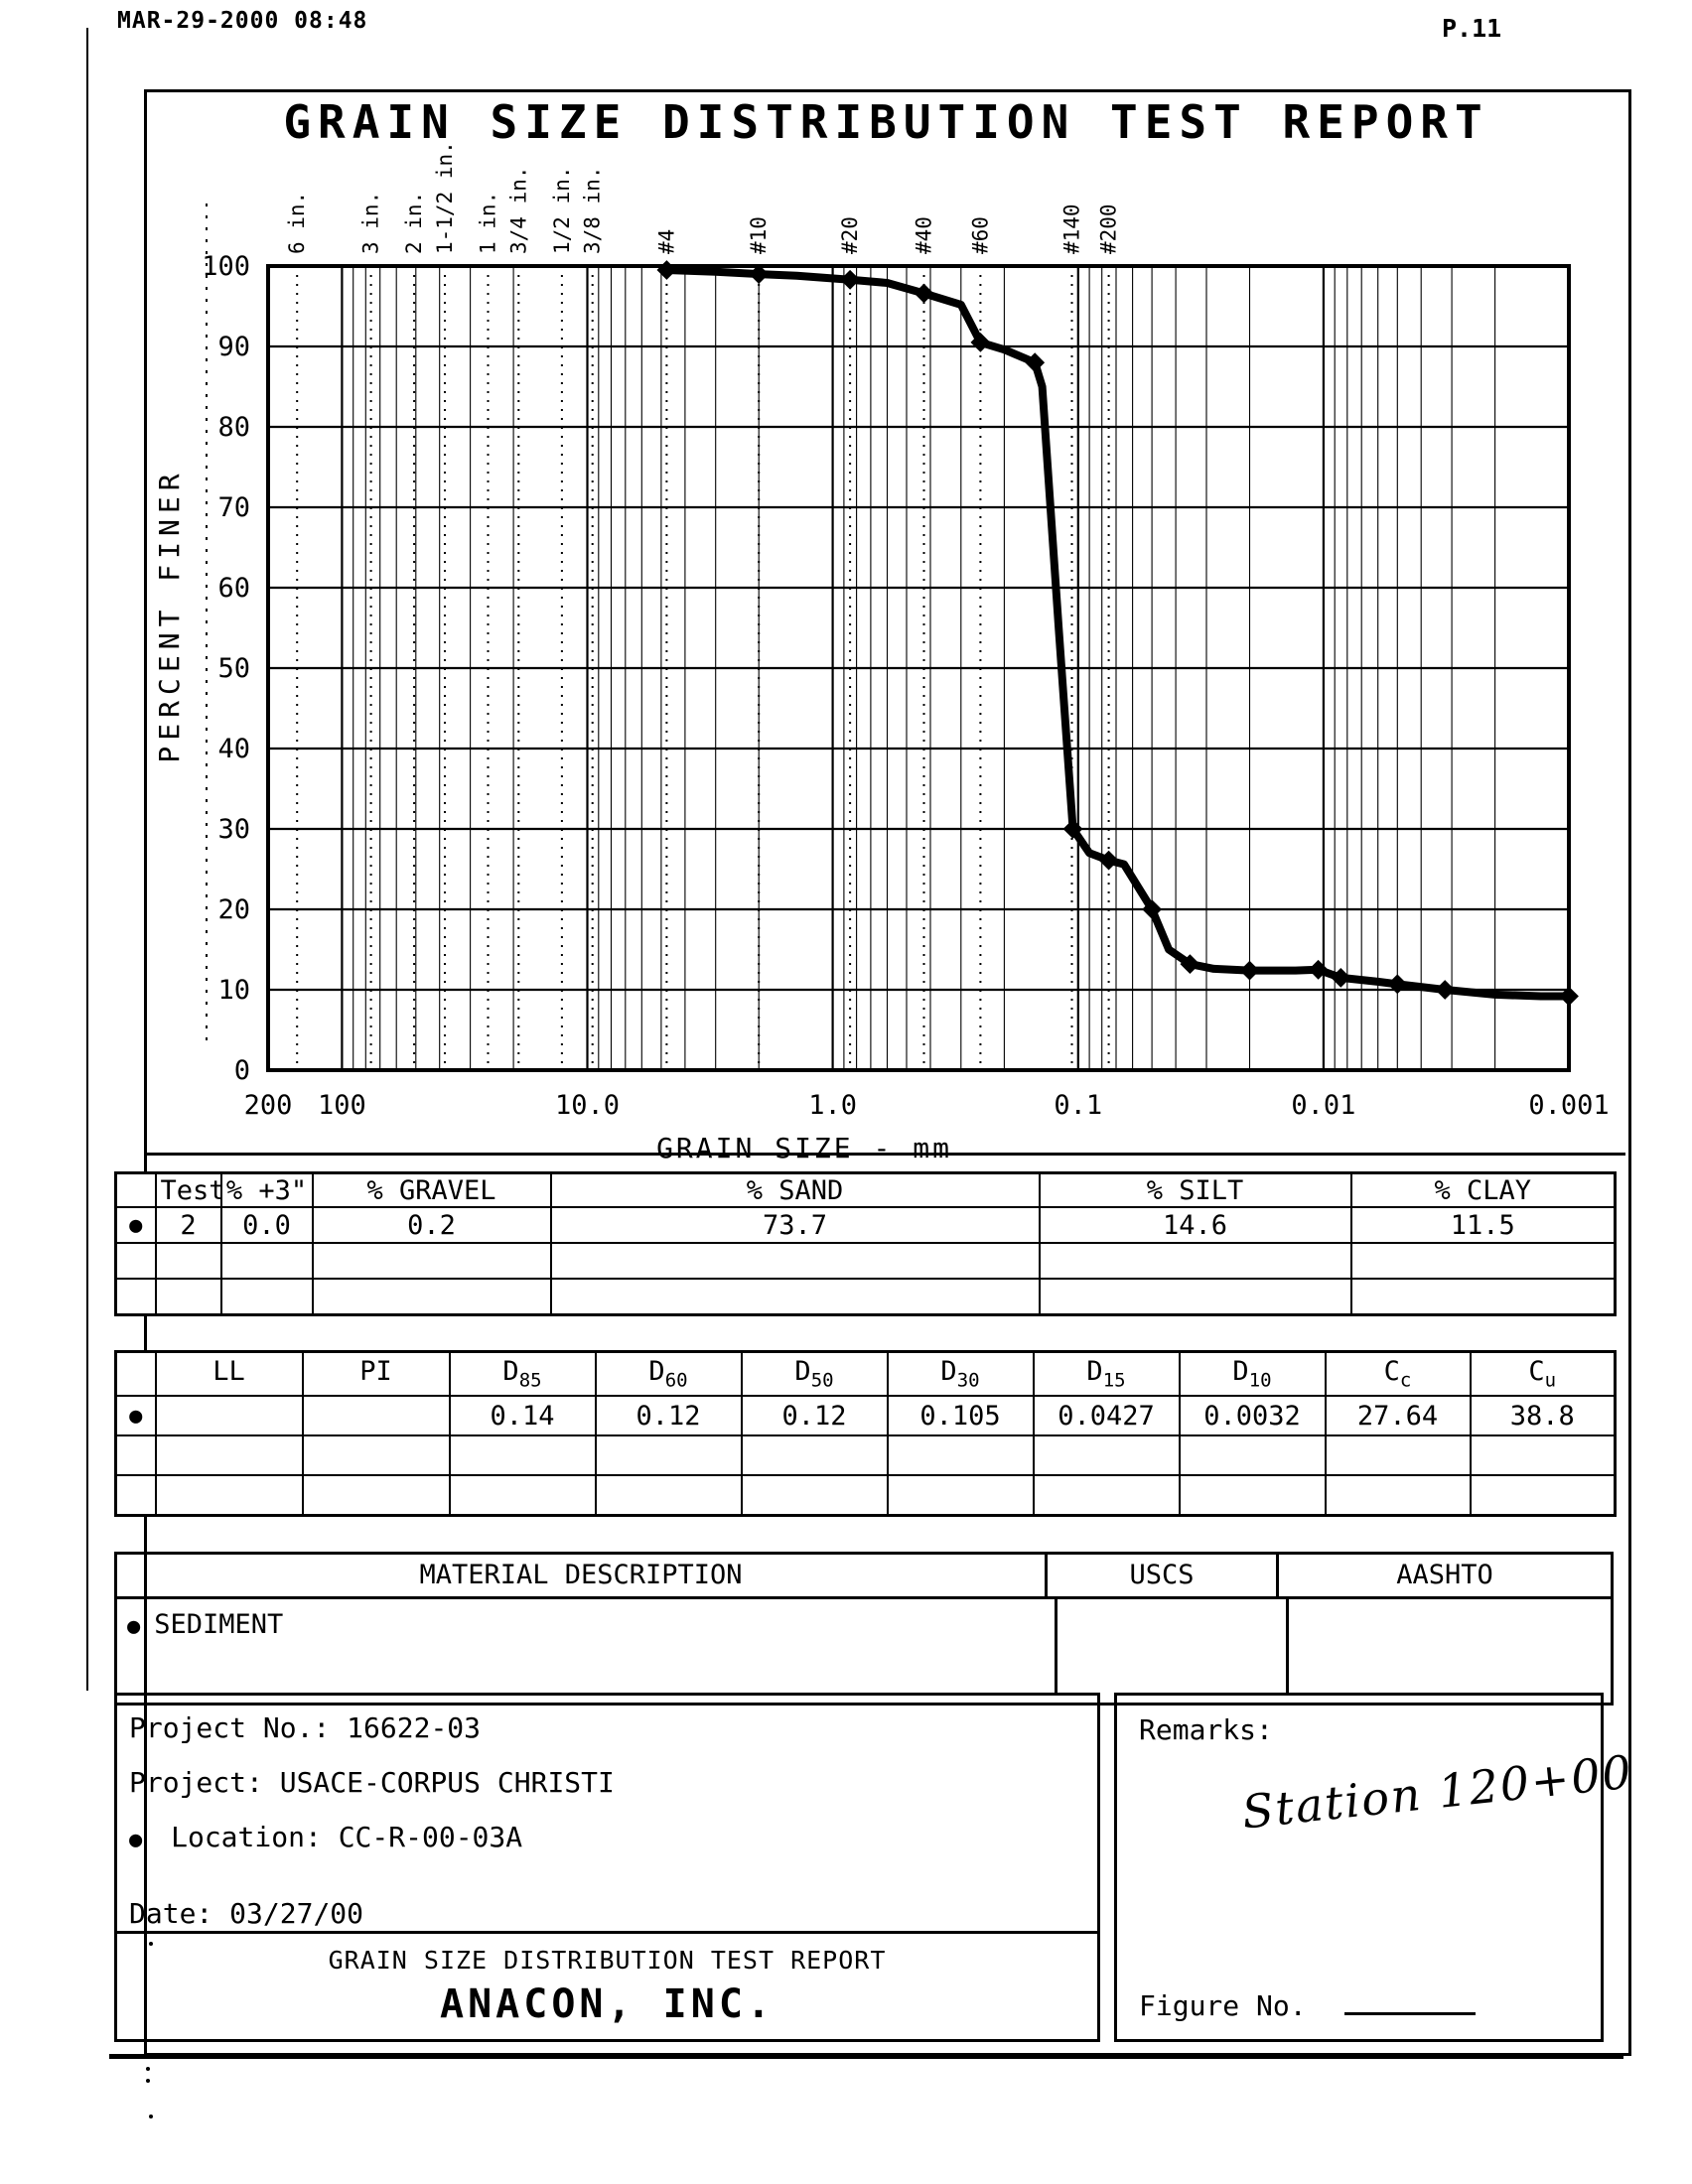 Image resolution: width=1692 pixels, height=2184 pixels. Describe the element at coordinates (233, 347) in the screenshot. I see `svg-text: 90` at that location.